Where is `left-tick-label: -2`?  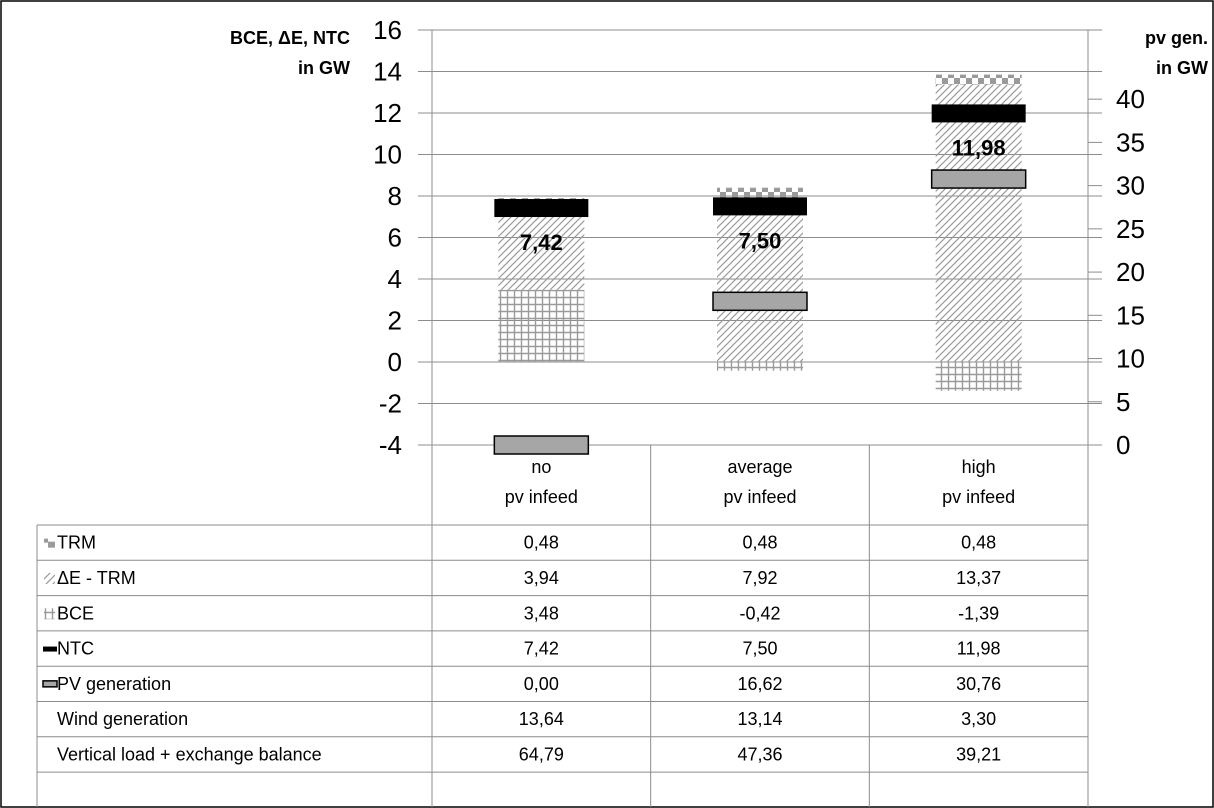 left-tick-label: -2 is located at coordinates (390, 404).